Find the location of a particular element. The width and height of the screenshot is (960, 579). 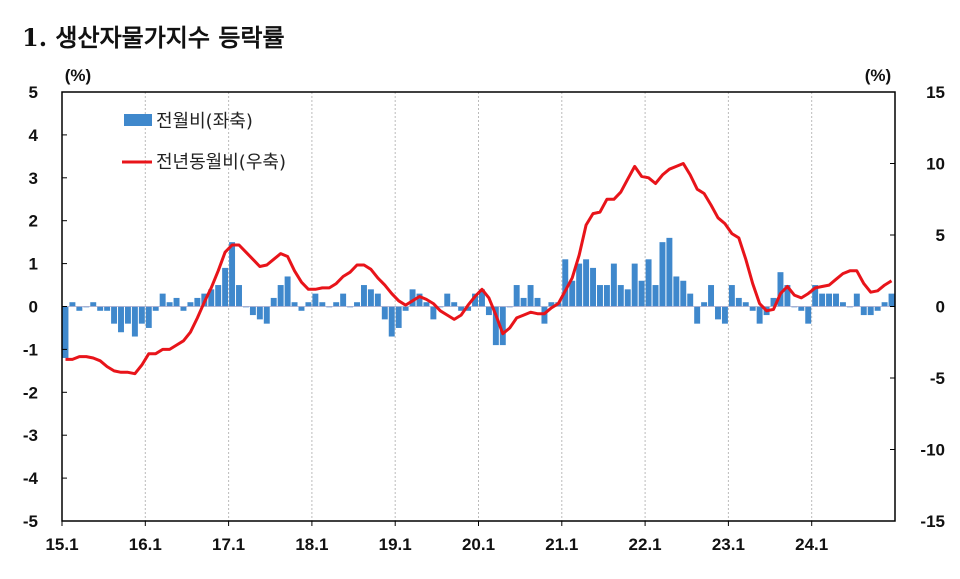

left-tick-label: -5 is located at coordinates (30, 521).